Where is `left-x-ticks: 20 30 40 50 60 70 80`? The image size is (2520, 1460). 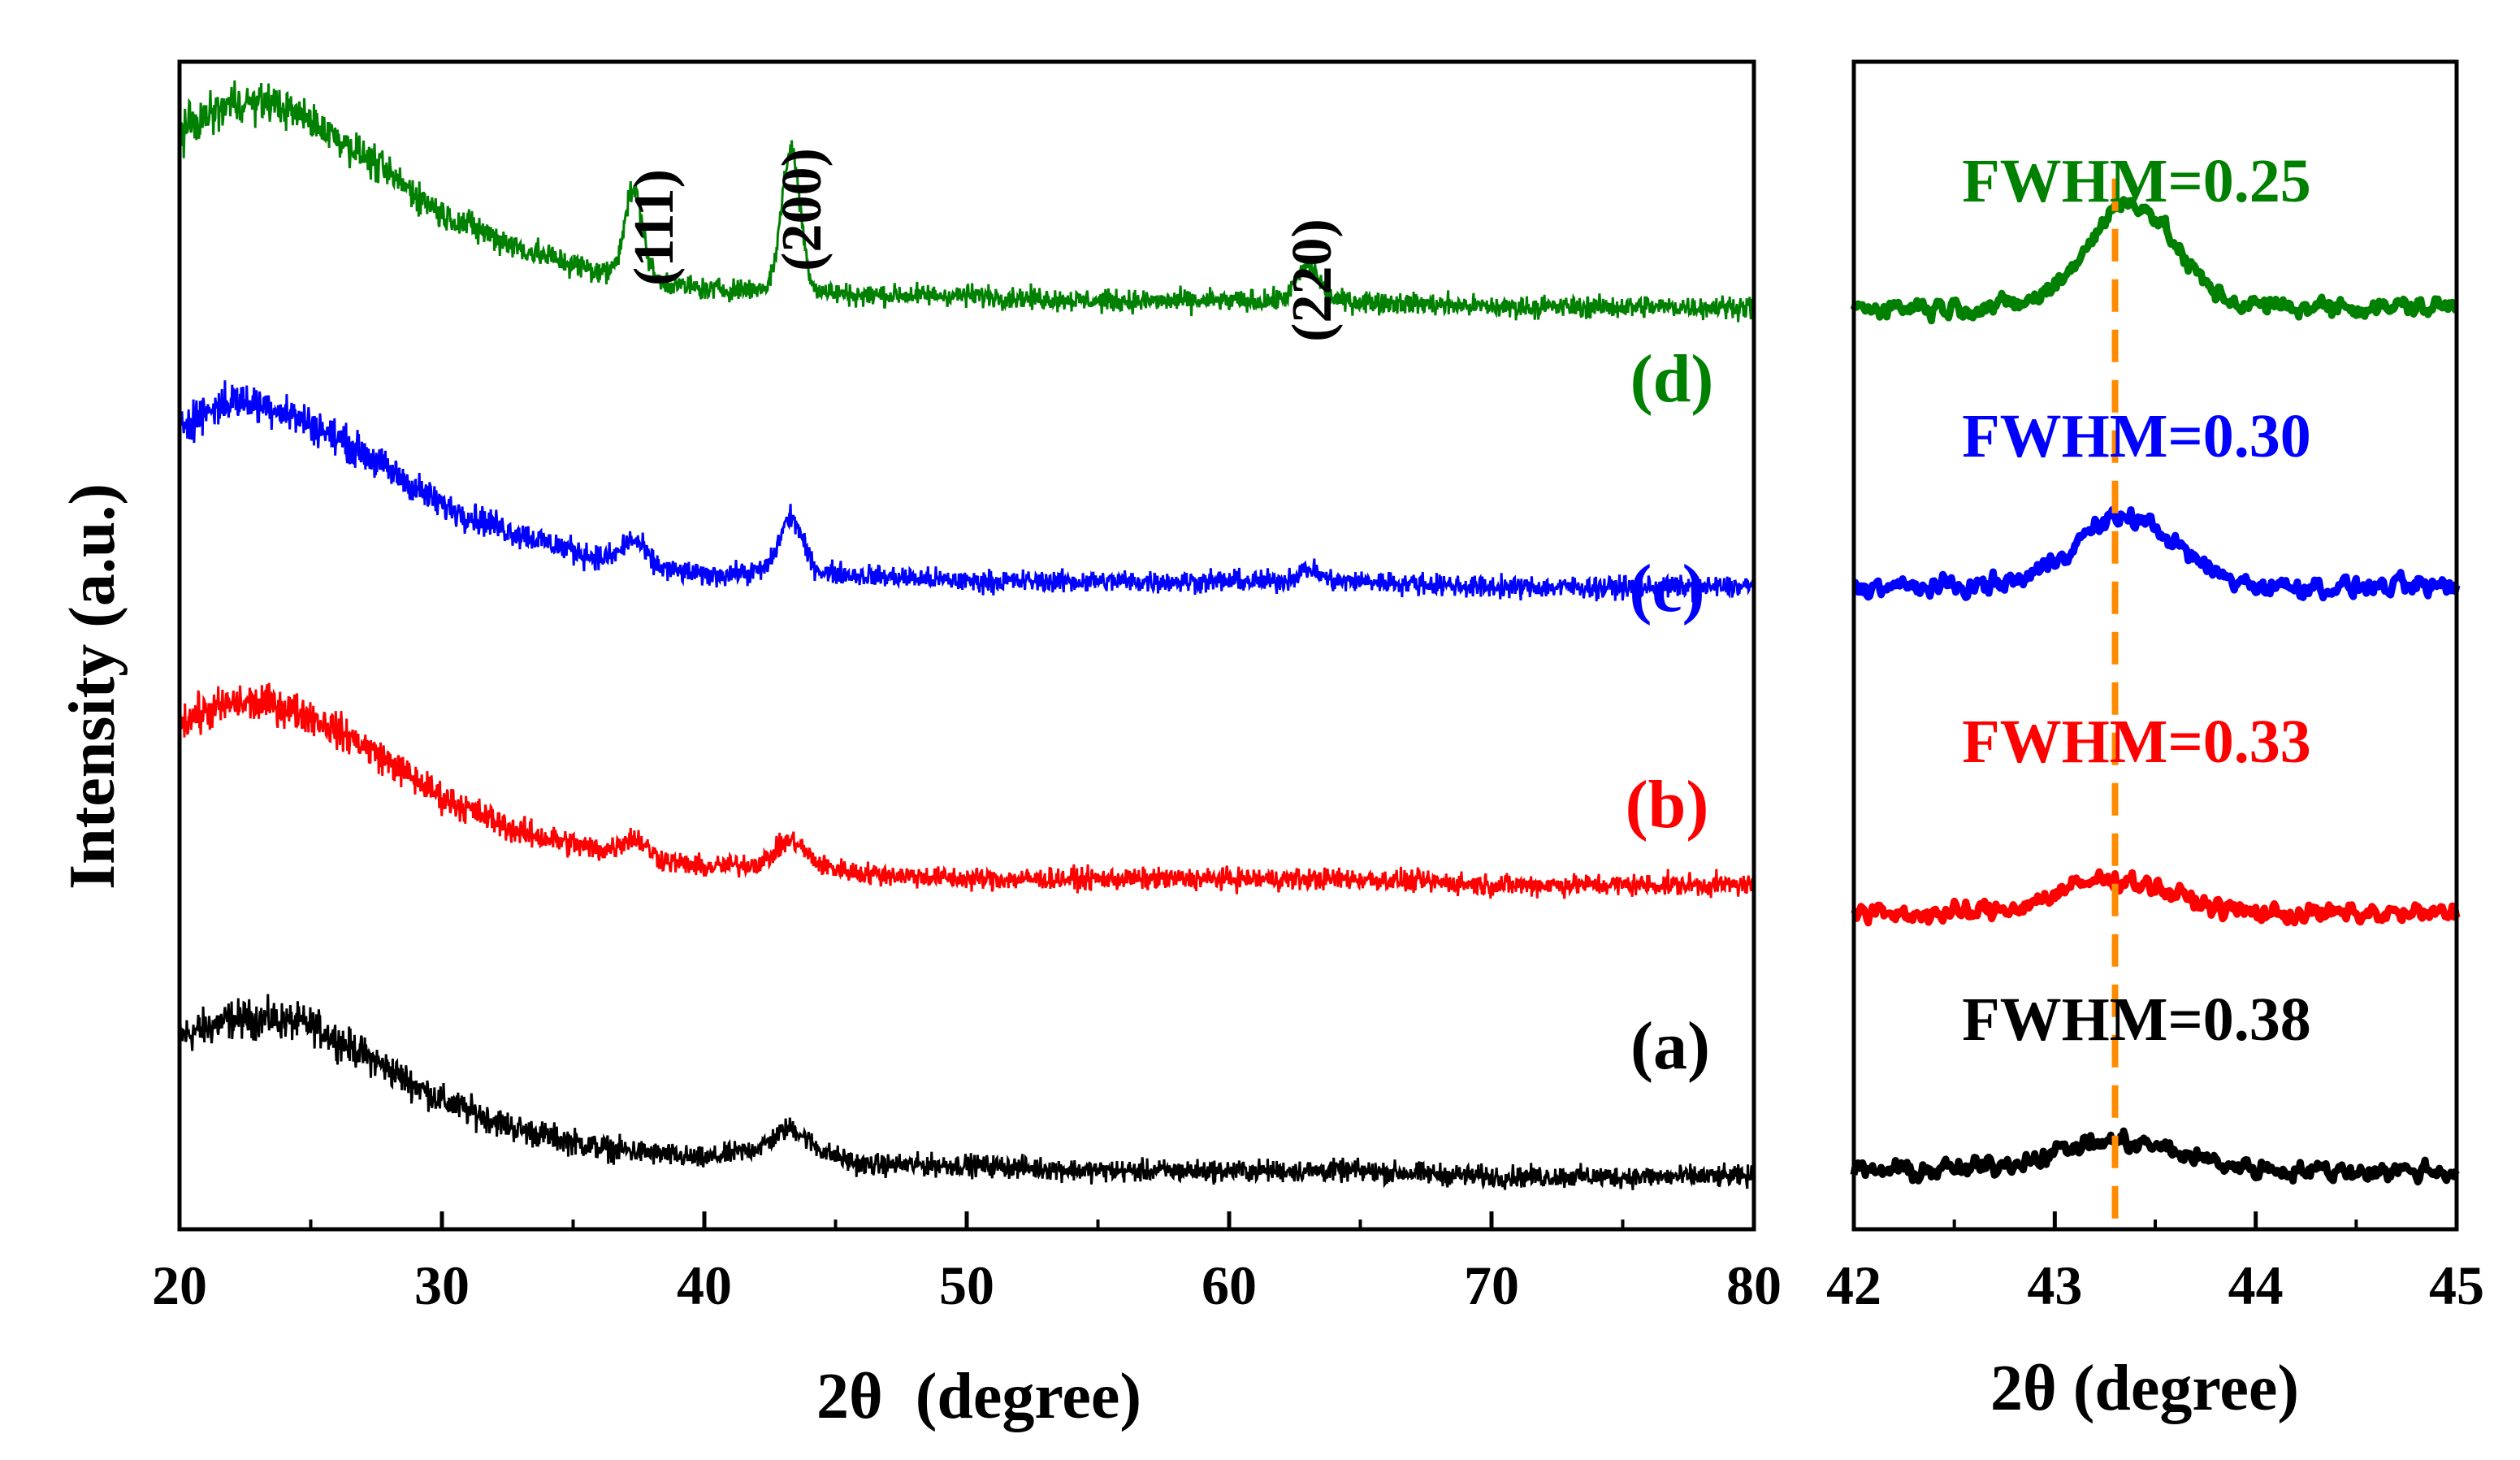
left-x-ticks: 20 30 40 50 60 70 80 is located at coordinates (967, 1263).